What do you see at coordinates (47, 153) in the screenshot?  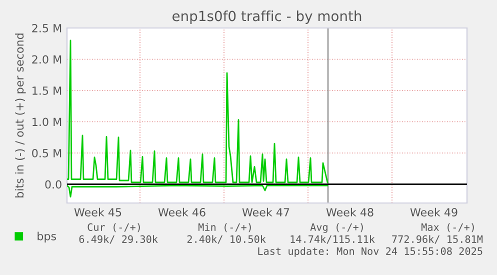 I see `y-tick-label: 0.5 M` at bounding box center [47, 153].